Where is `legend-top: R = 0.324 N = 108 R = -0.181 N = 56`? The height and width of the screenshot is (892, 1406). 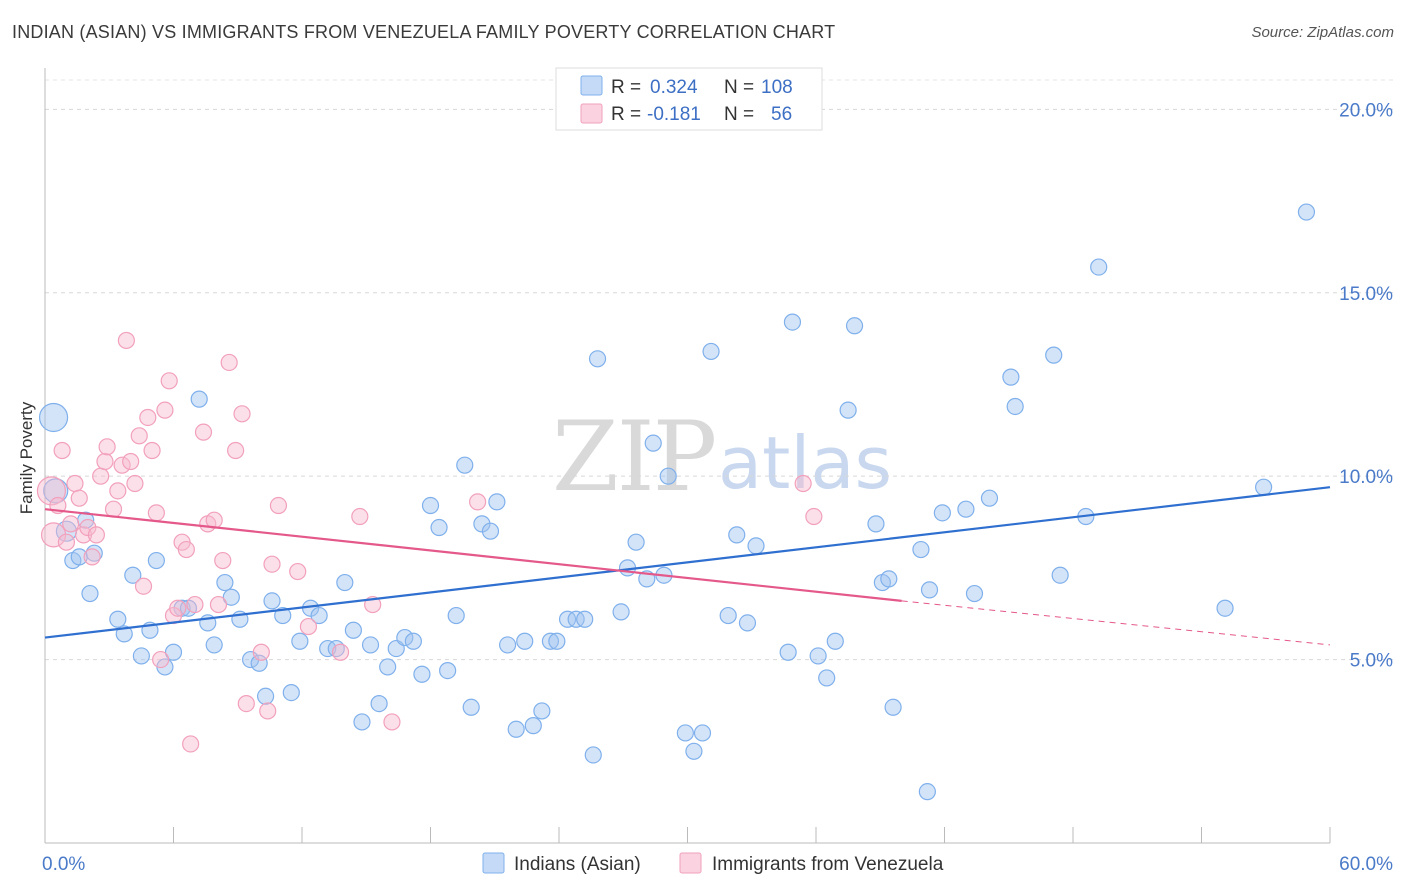 legend-top: R = 0.324 N = 108 R = -0.181 N = 56 is located at coordinates (689, 99).